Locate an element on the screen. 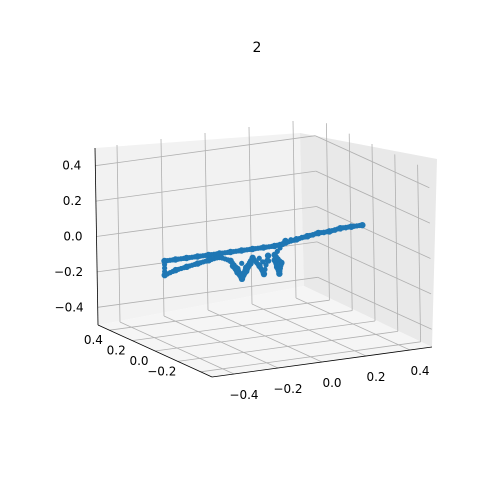 This screenshot has height=500, width=500. z-tick-labels: −0.4 −0.2 0.0 0.2 0.4 is located at coordinates (69, 237).